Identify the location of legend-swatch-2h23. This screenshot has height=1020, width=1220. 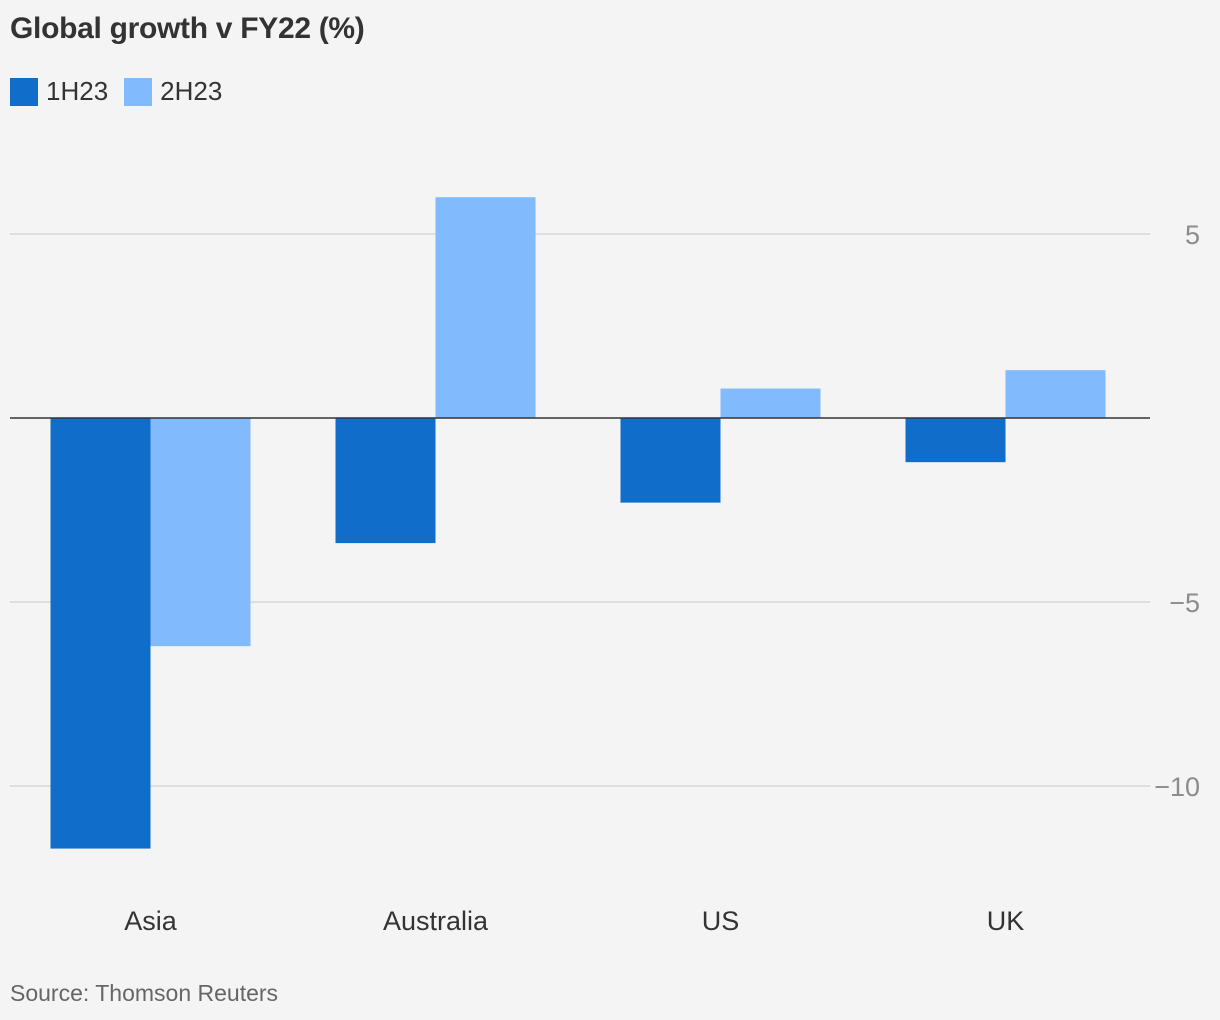
(138, 91).